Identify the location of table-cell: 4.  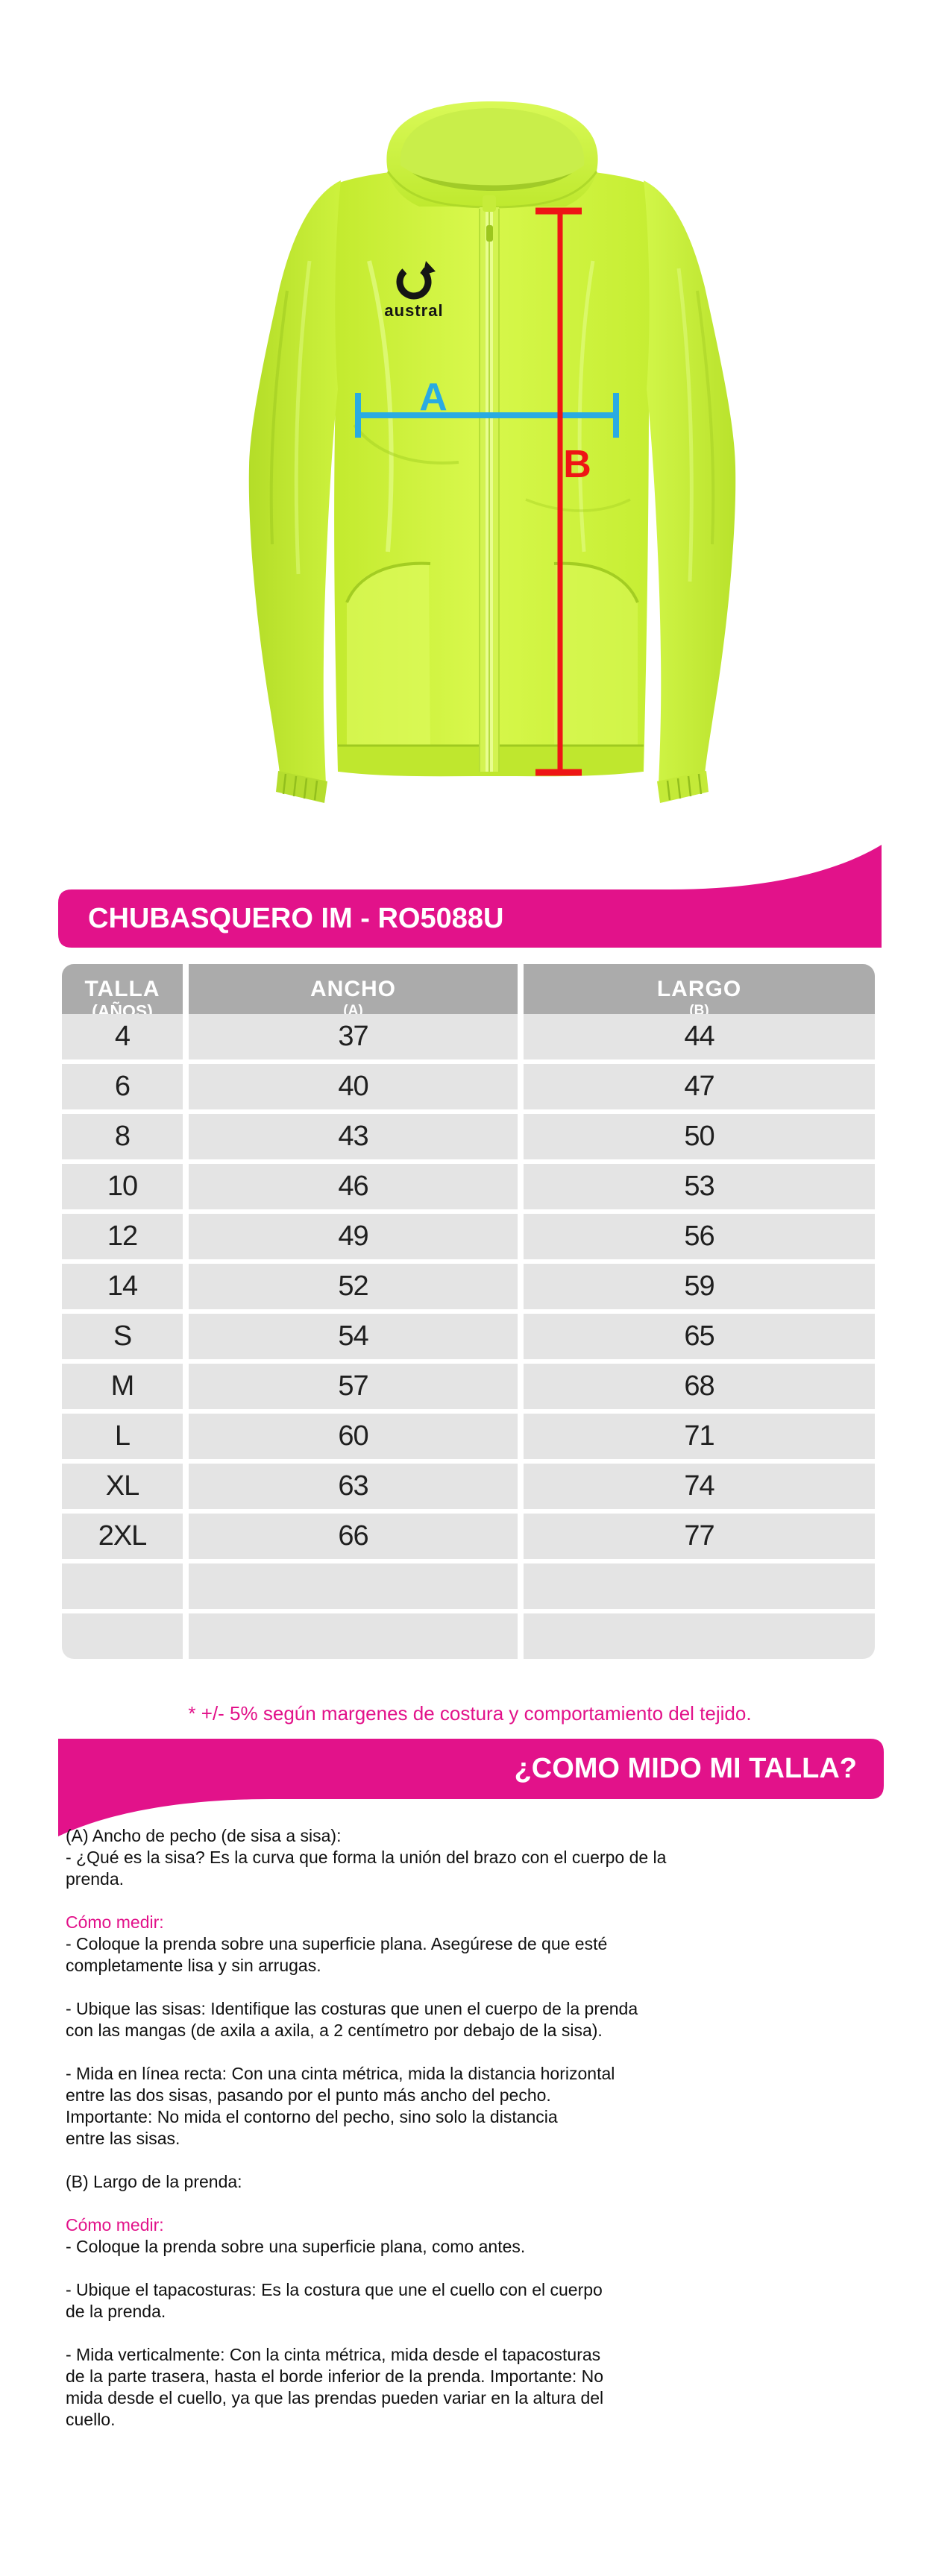
(122, 1036).